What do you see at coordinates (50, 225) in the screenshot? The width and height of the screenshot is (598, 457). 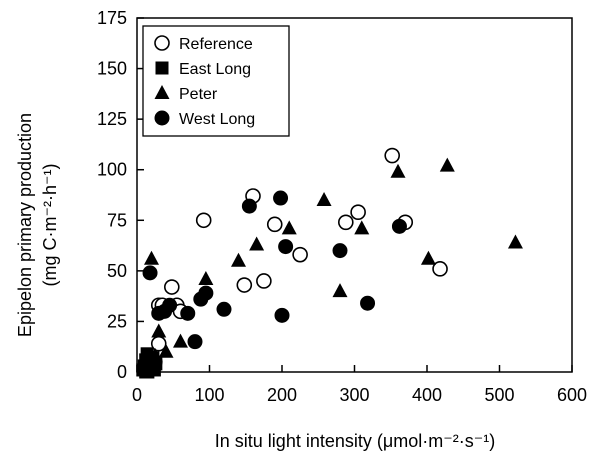 I see `y-axis-title-line2: (mg C·m⁻²·h⁻¹)` at bounding box center [50, 225].